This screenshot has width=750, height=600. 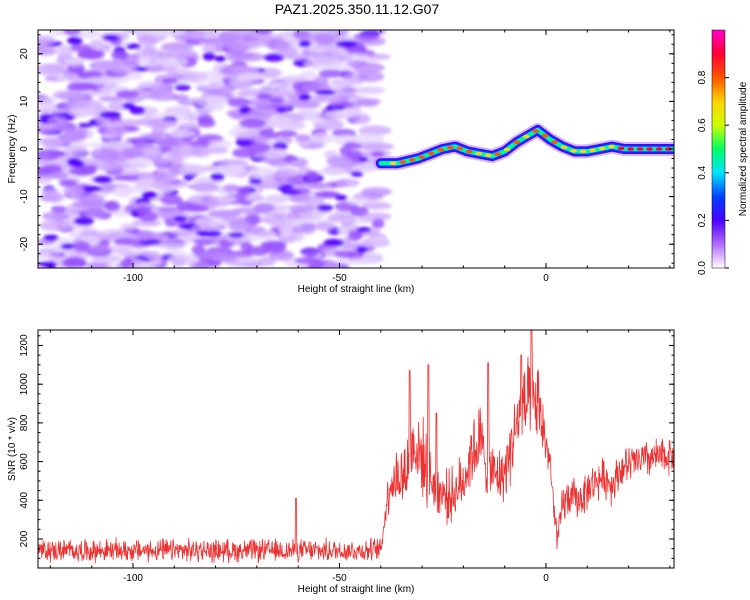 What do you see at coordinates (24, 538) in the screenshot?
I see `snr-ytick-label: 200` at bounding box center [24, 538].